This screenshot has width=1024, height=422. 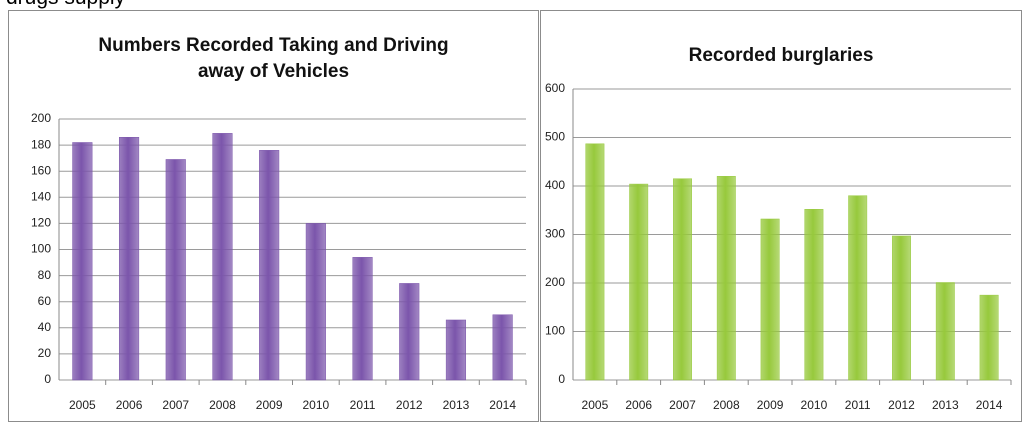 What do you see at coordinates (45, 301) in the screenshot?
I see `y-tick-label: 60` at bounding box center [45, 301].